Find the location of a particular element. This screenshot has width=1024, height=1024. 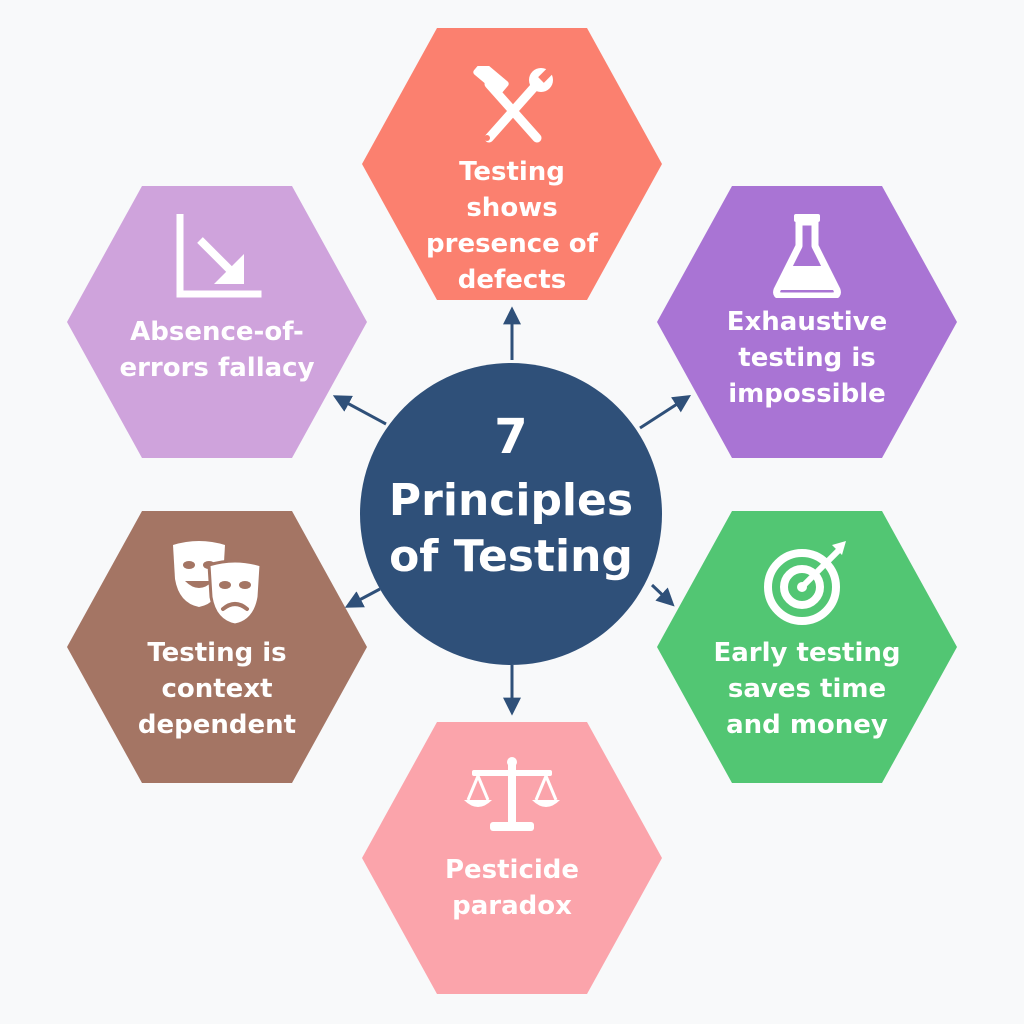

hammer-wrench-icon is located at coordinates (512, 105).